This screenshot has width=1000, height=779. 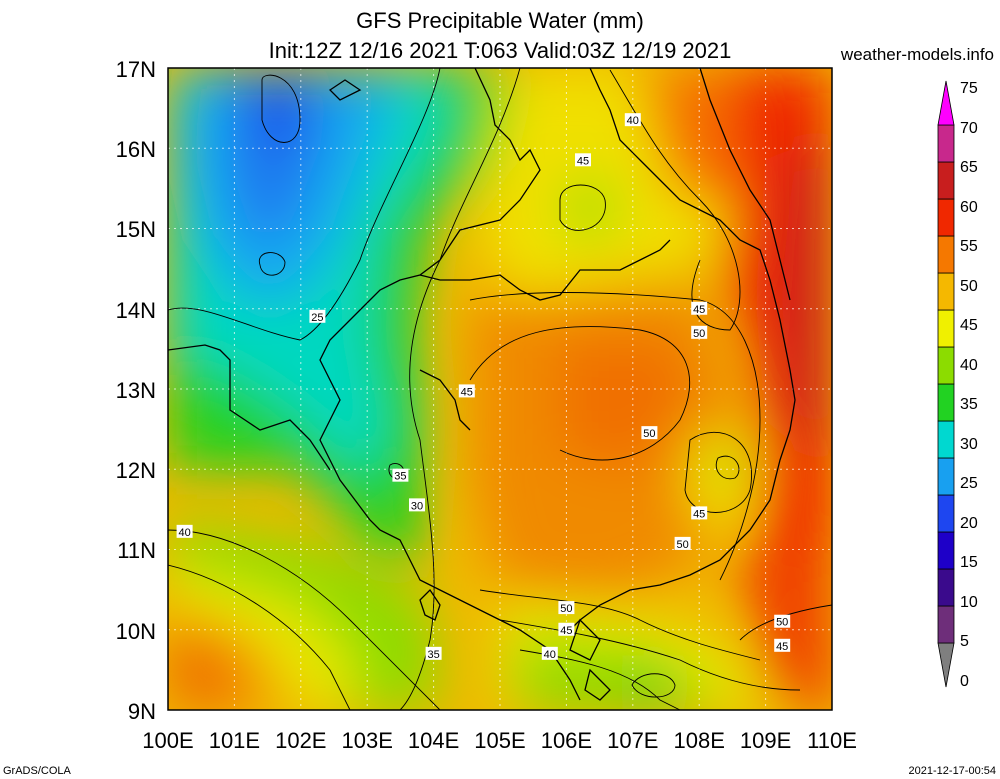 I want to click on contour-label: 30, so click(x=417, y=505).